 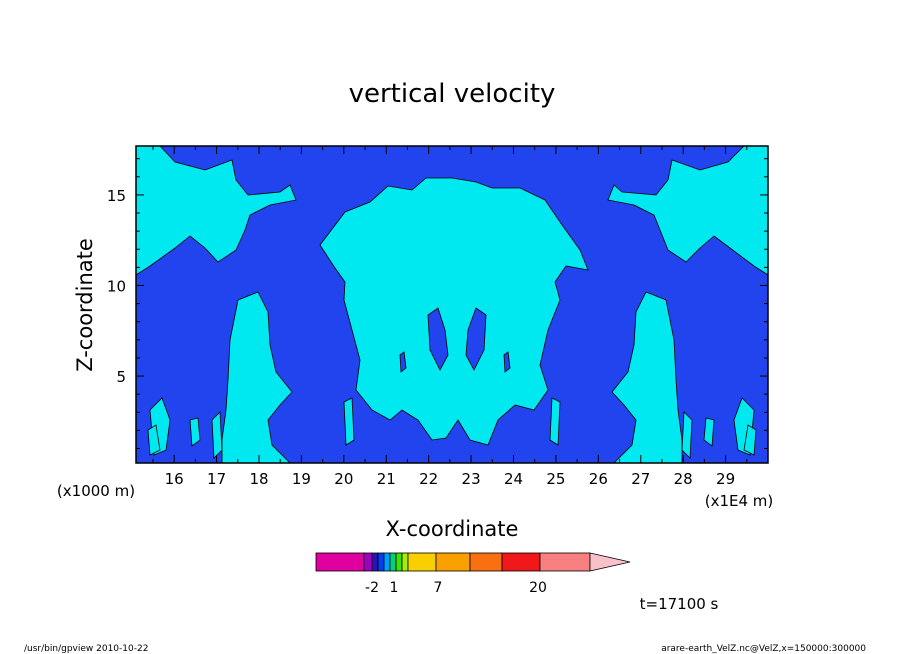 What do you see at coordinates (598, 479) in the screenshot?
I see `x-tick-label: 26` at bounding box center [598, 479].